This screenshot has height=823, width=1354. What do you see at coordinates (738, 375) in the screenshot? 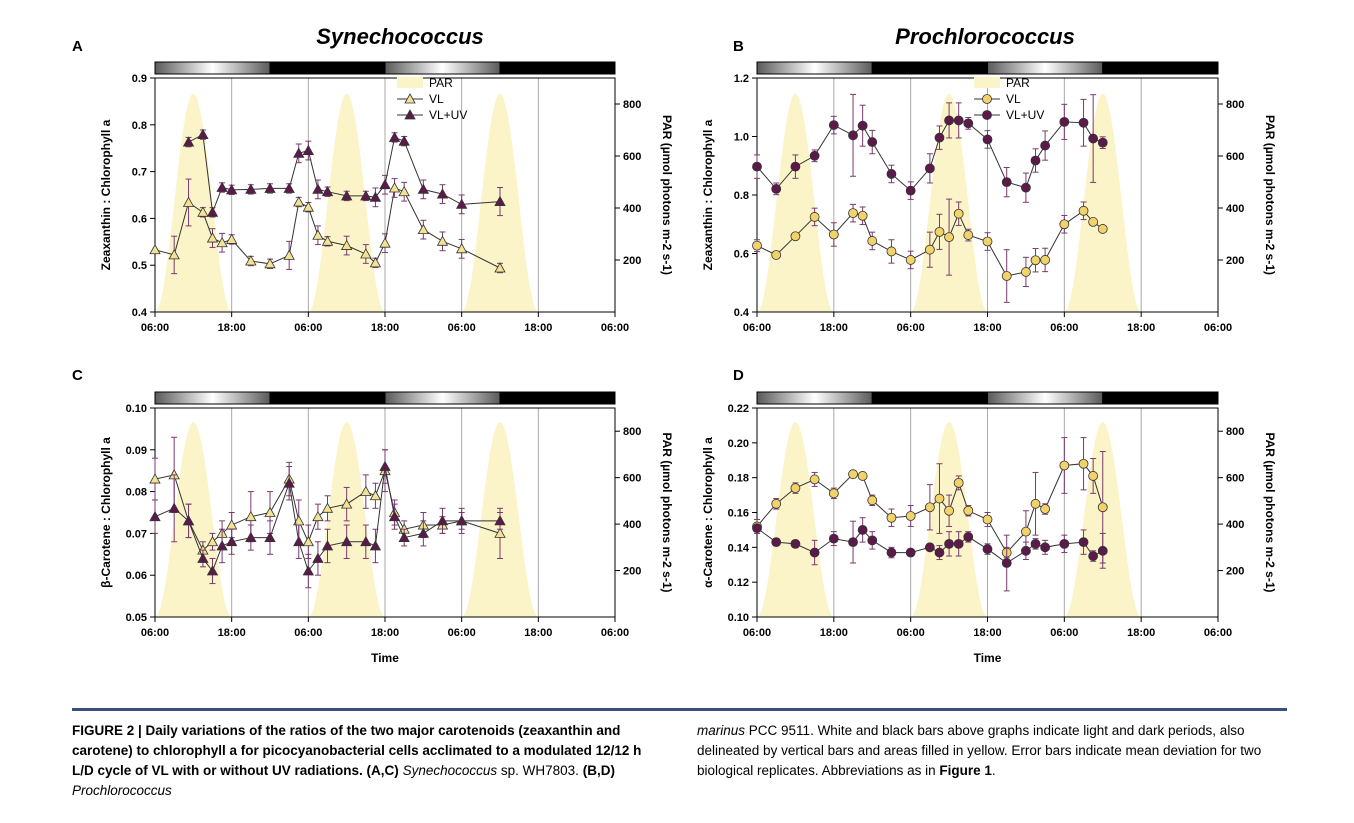
I see `panel-label: D` at bounding box center [738, 375].